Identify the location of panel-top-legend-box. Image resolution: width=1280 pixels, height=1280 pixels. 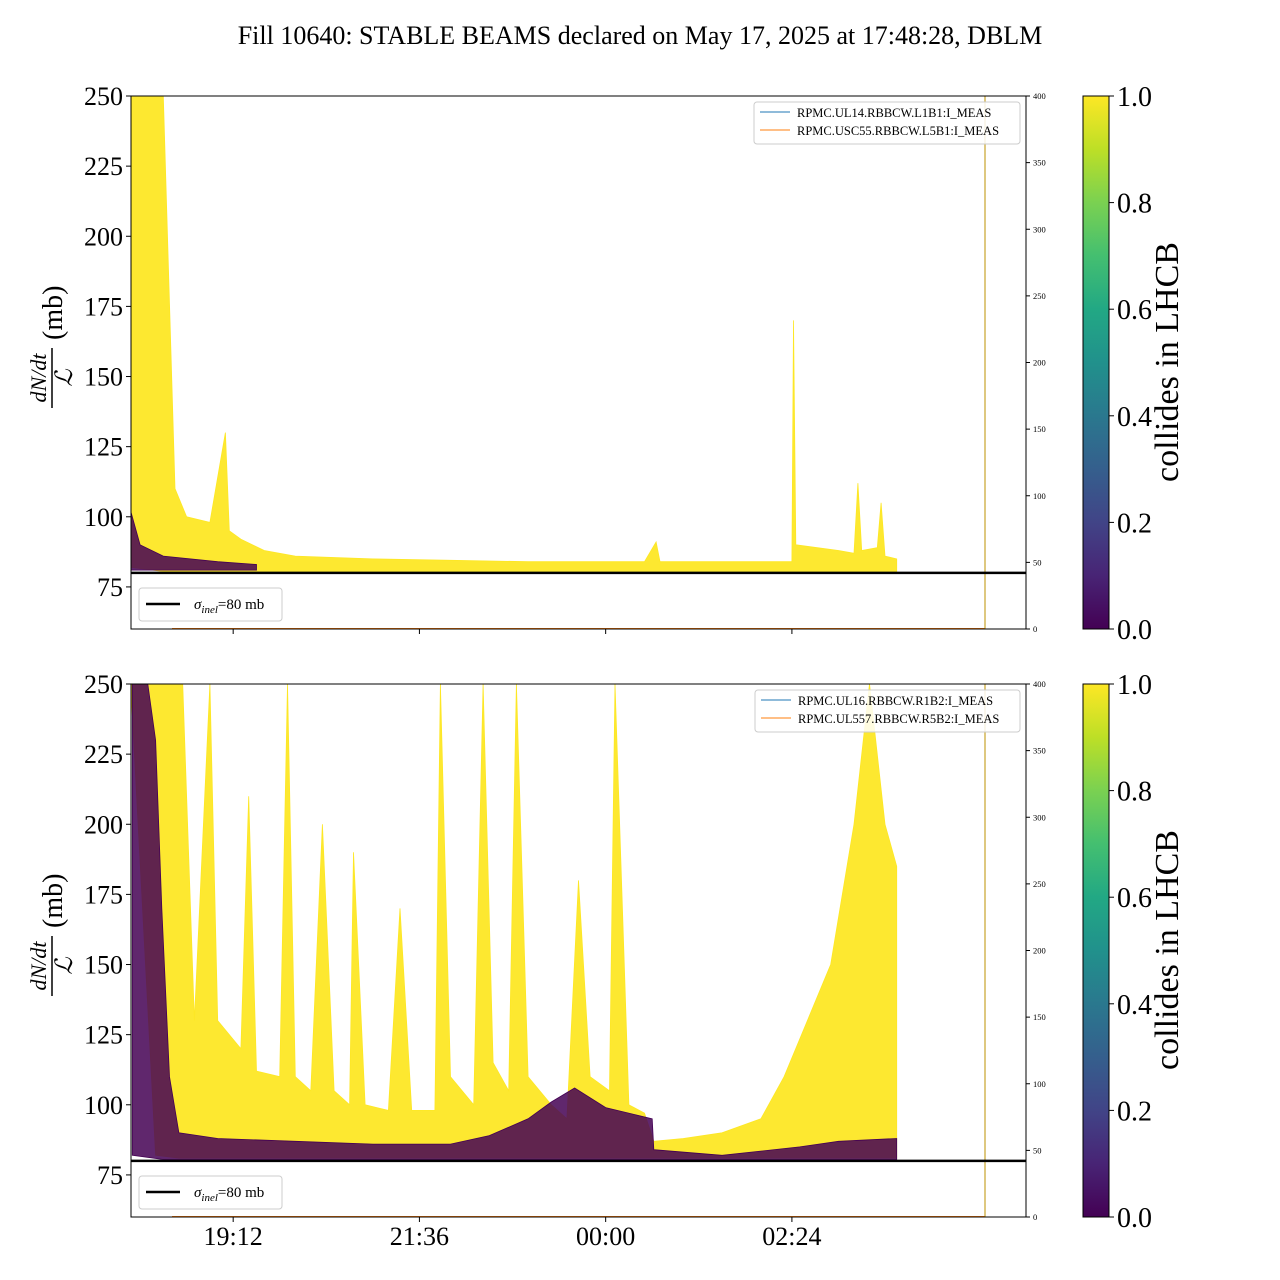
(887, 123).